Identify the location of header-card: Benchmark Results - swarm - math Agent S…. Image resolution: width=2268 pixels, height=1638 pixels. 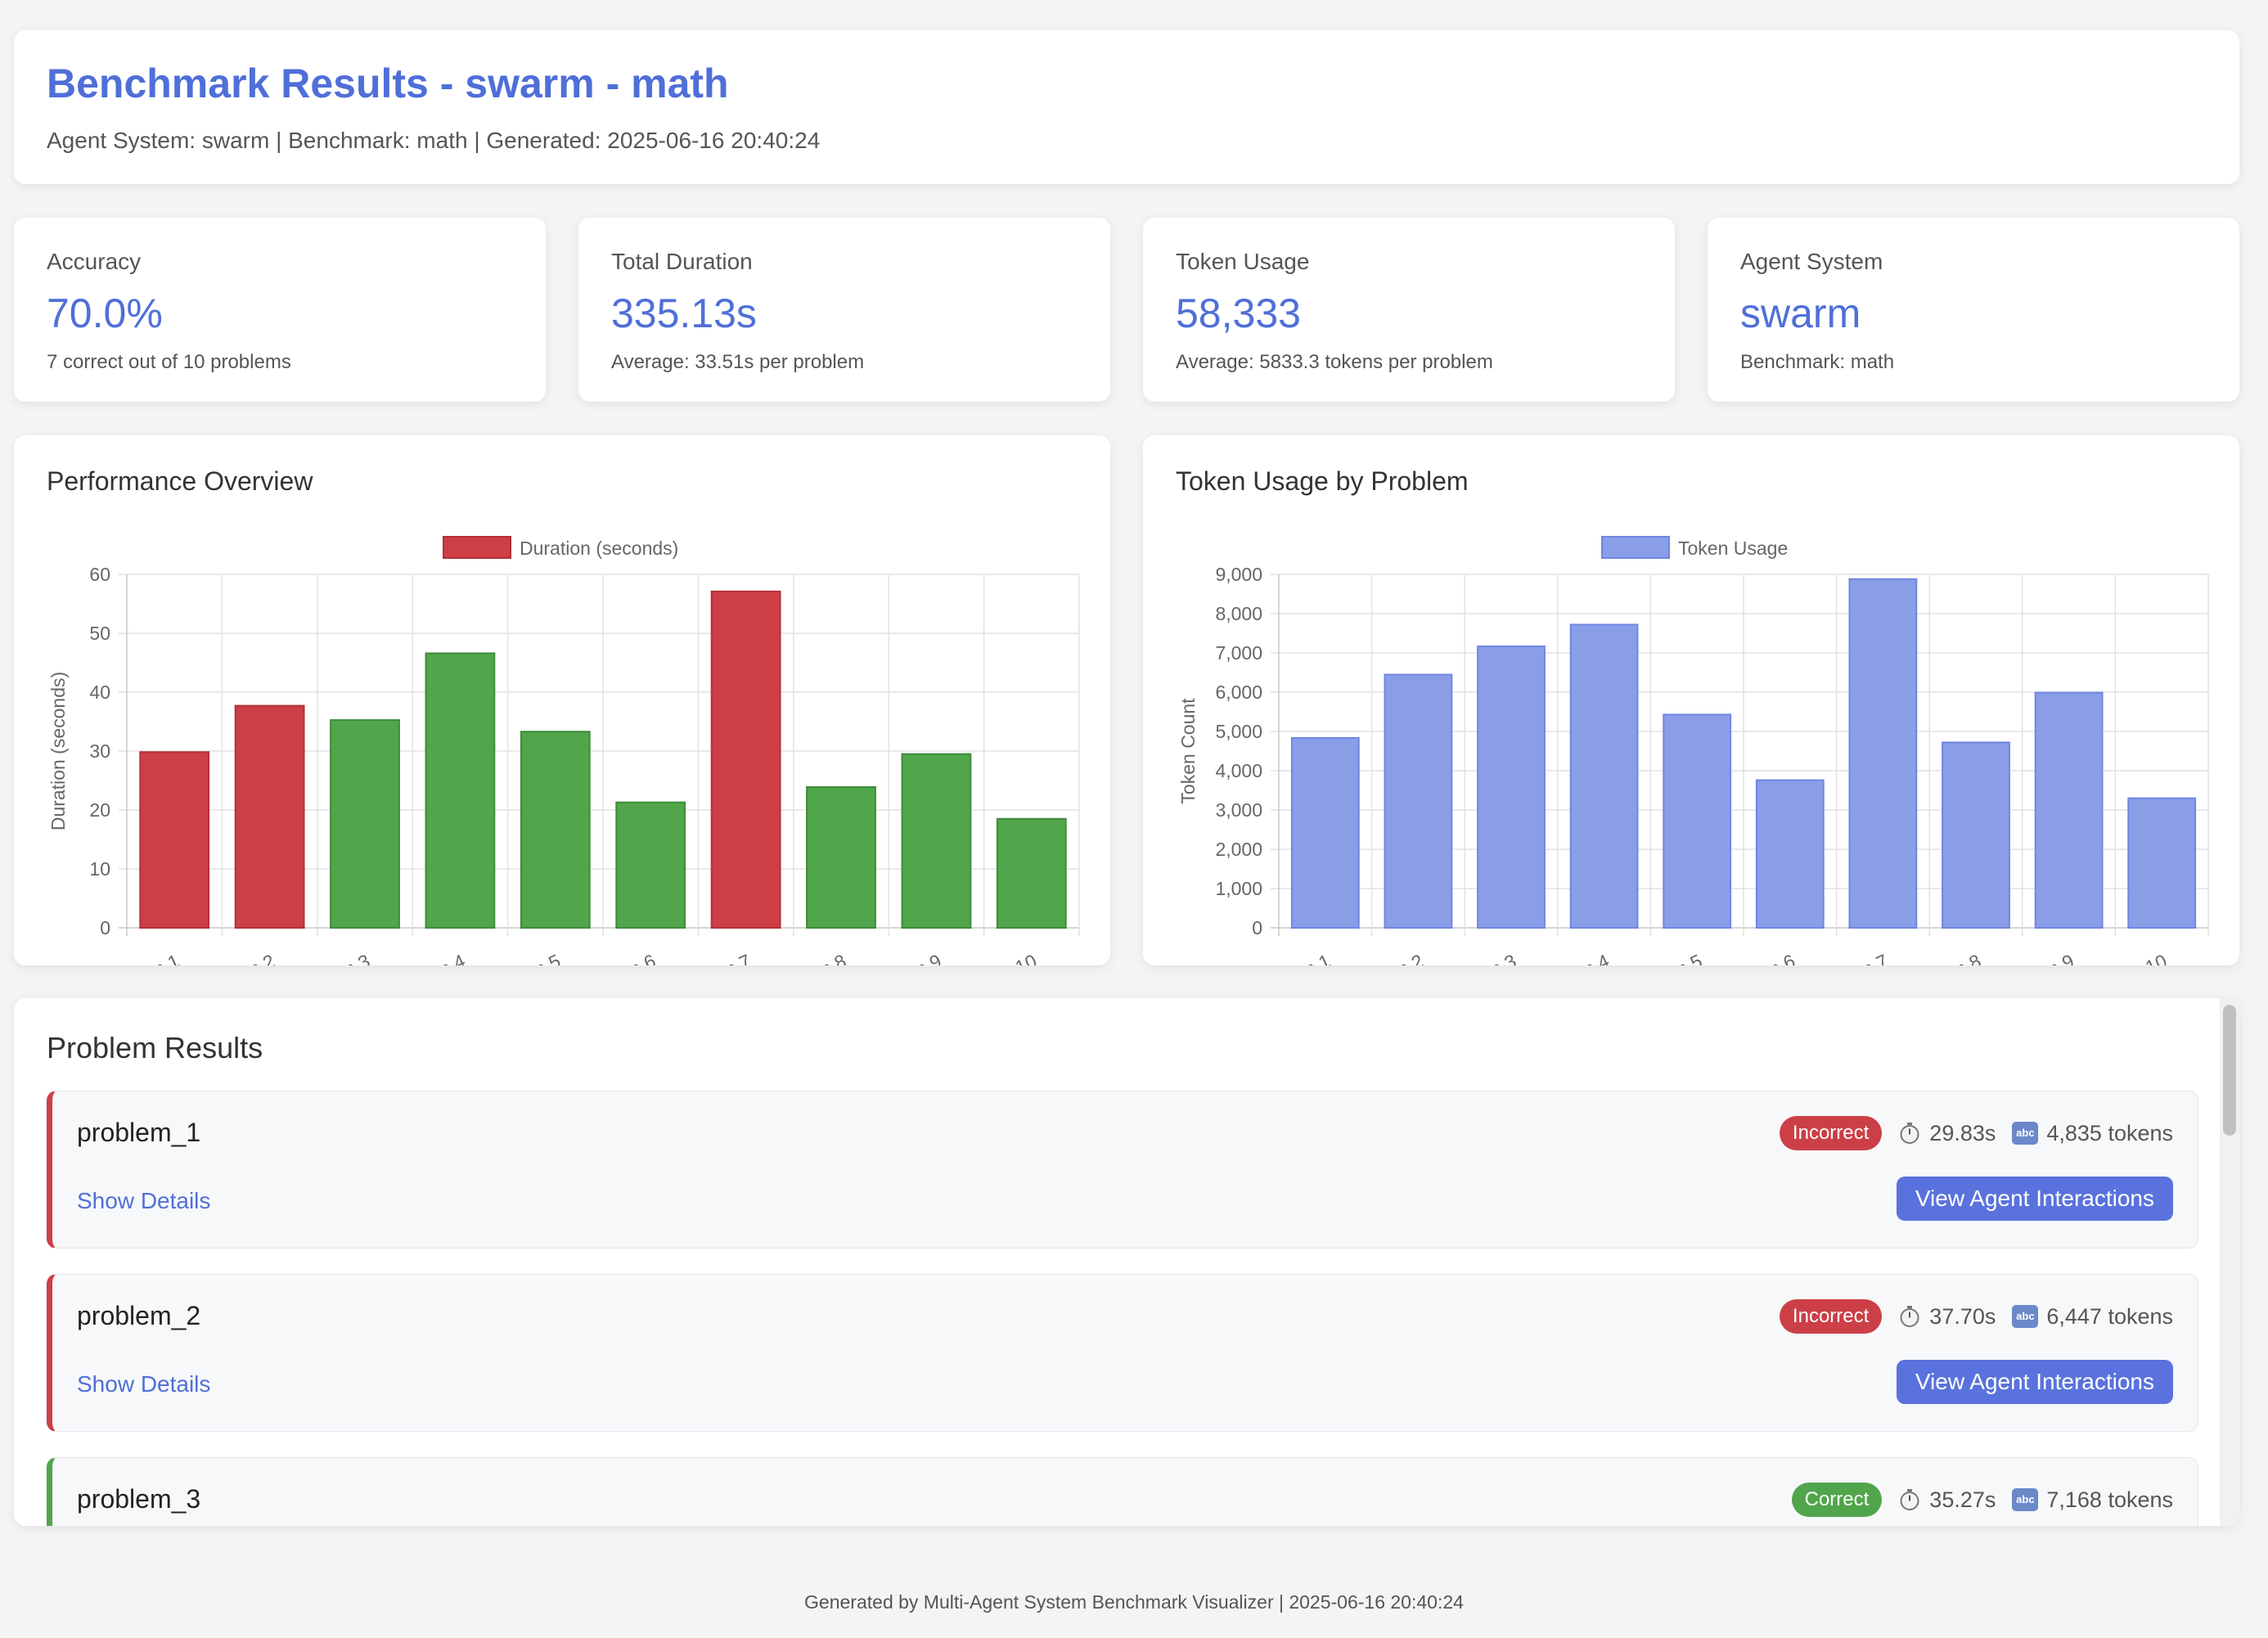
(1127, 107).